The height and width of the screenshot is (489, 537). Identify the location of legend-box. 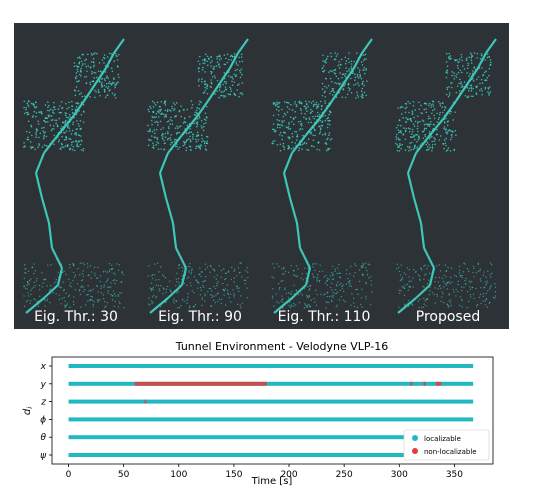
(446, 445).